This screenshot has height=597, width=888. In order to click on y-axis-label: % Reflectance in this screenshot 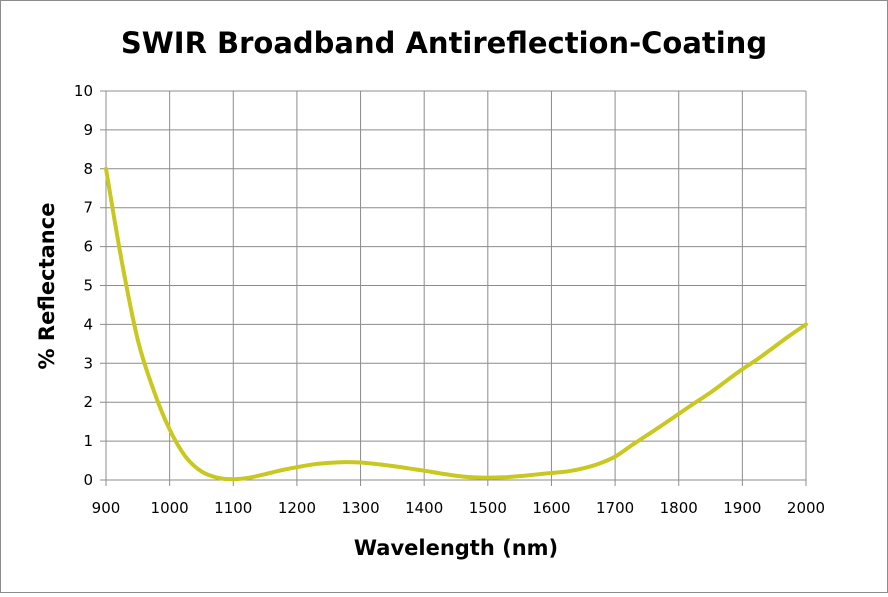, I will do `click(47, 286)`.